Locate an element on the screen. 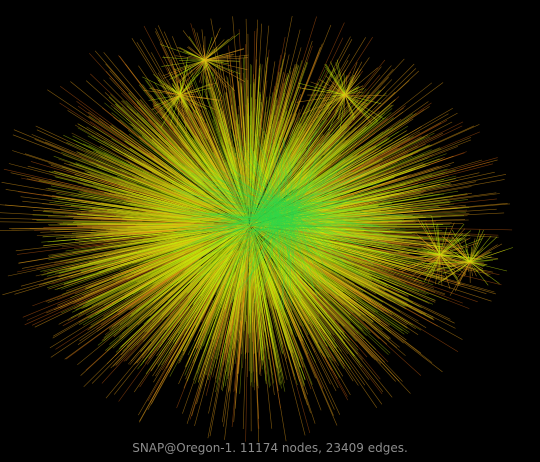  graph-caption: SNAP@Oregon-1. 11174 nodes, 23409 edges. is located at coordinates (270, 448).